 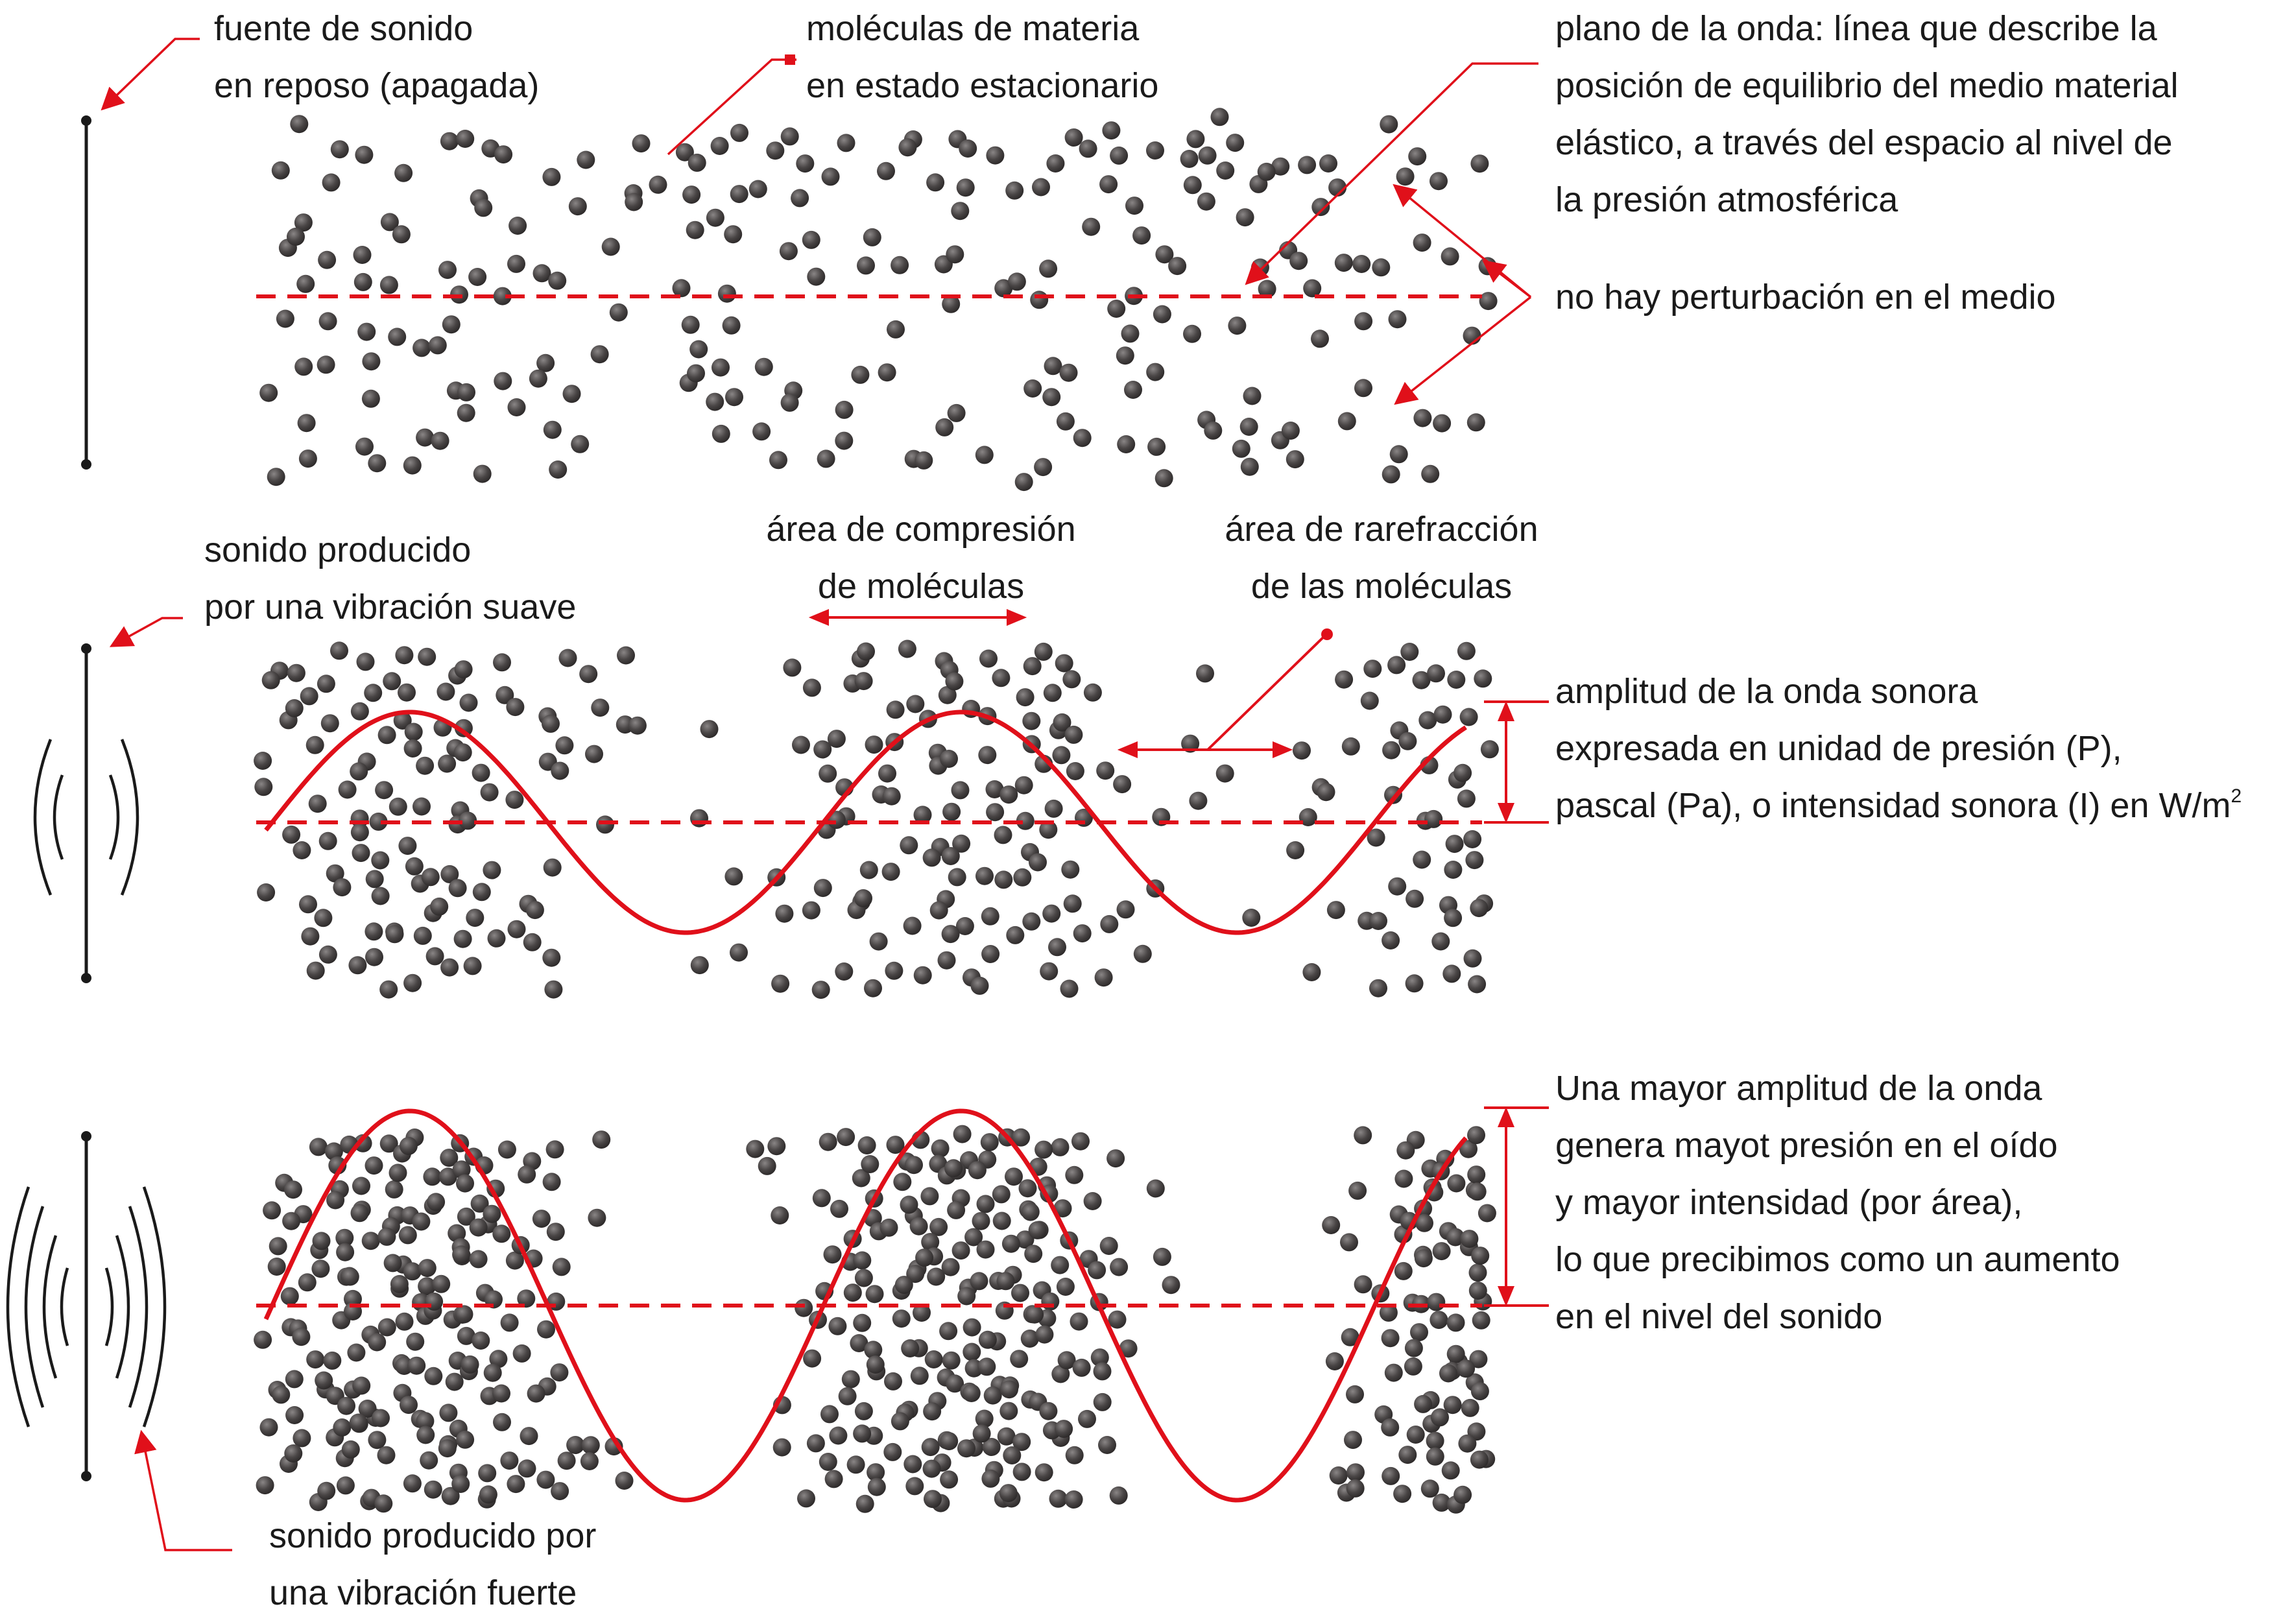 What do you see at coordinates (1225, 693) in the screenshot?
I see `rarefaction-bracket` at bounding box center [1225, 693].